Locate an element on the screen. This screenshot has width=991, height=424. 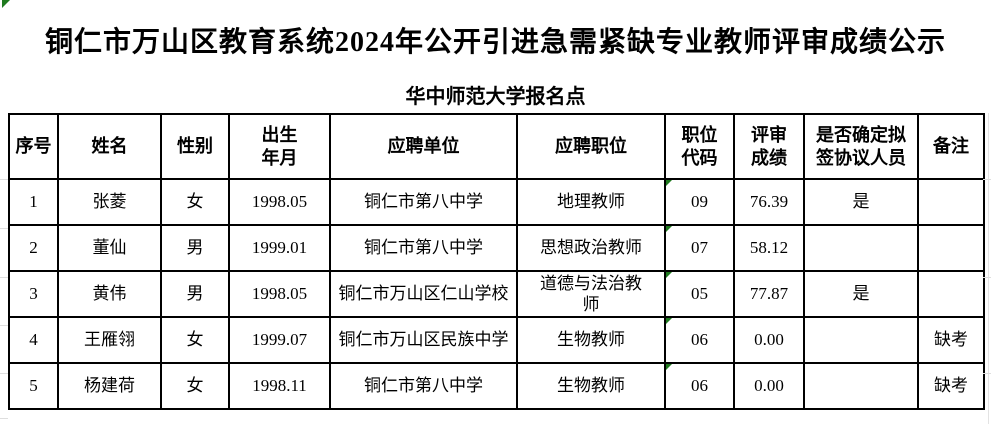
cell-position: 地理教师 is located at coordinates (591, 202).